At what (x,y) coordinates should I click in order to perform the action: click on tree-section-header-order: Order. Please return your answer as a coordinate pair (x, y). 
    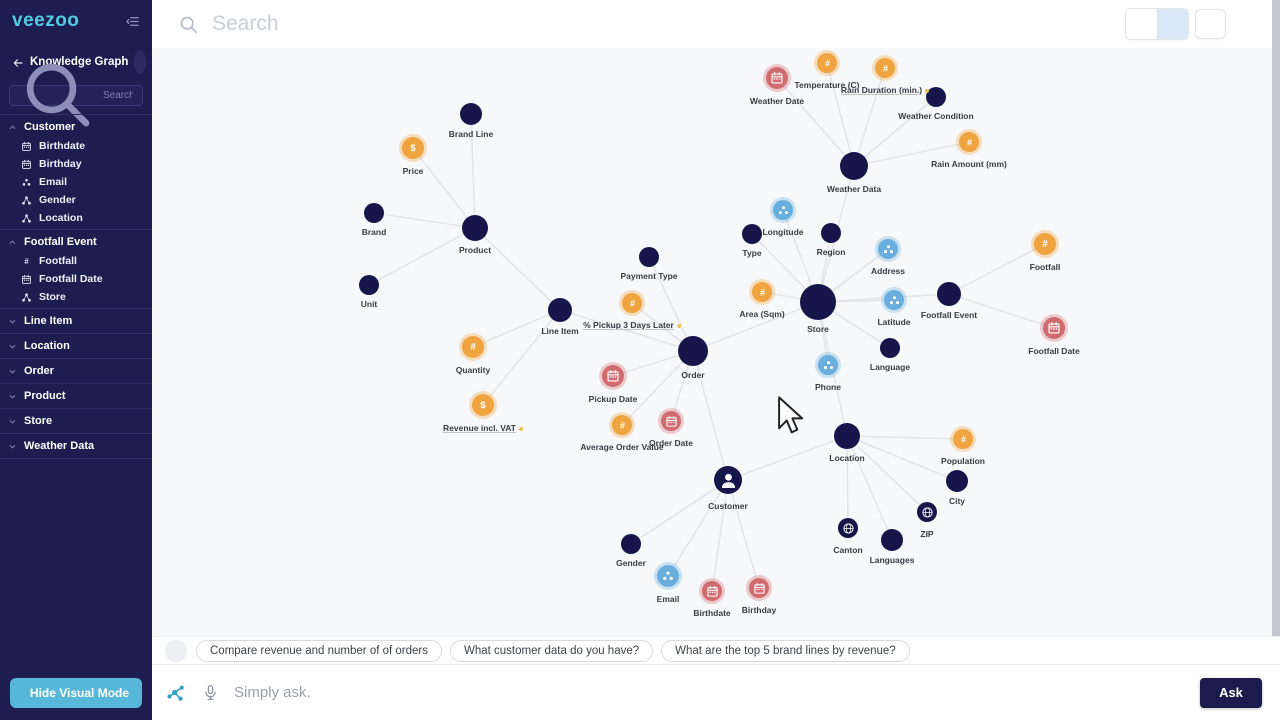
    Looking at the image, I should click on (76, 371).